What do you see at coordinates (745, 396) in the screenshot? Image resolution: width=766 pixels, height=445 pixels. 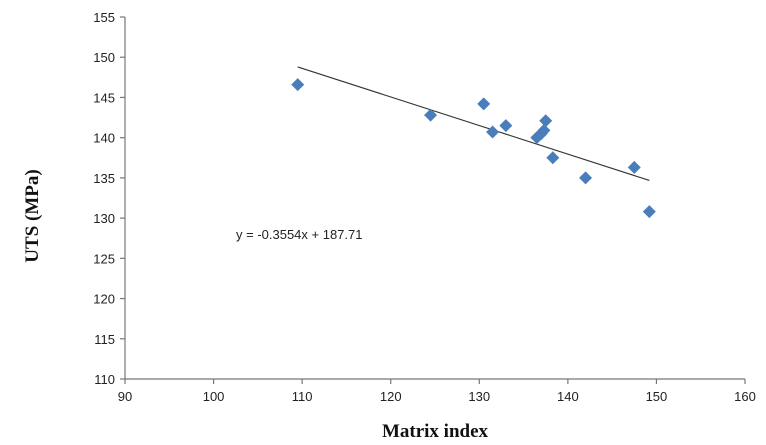 I see `x-tick-label: 160` at bounding box center [745, 396].